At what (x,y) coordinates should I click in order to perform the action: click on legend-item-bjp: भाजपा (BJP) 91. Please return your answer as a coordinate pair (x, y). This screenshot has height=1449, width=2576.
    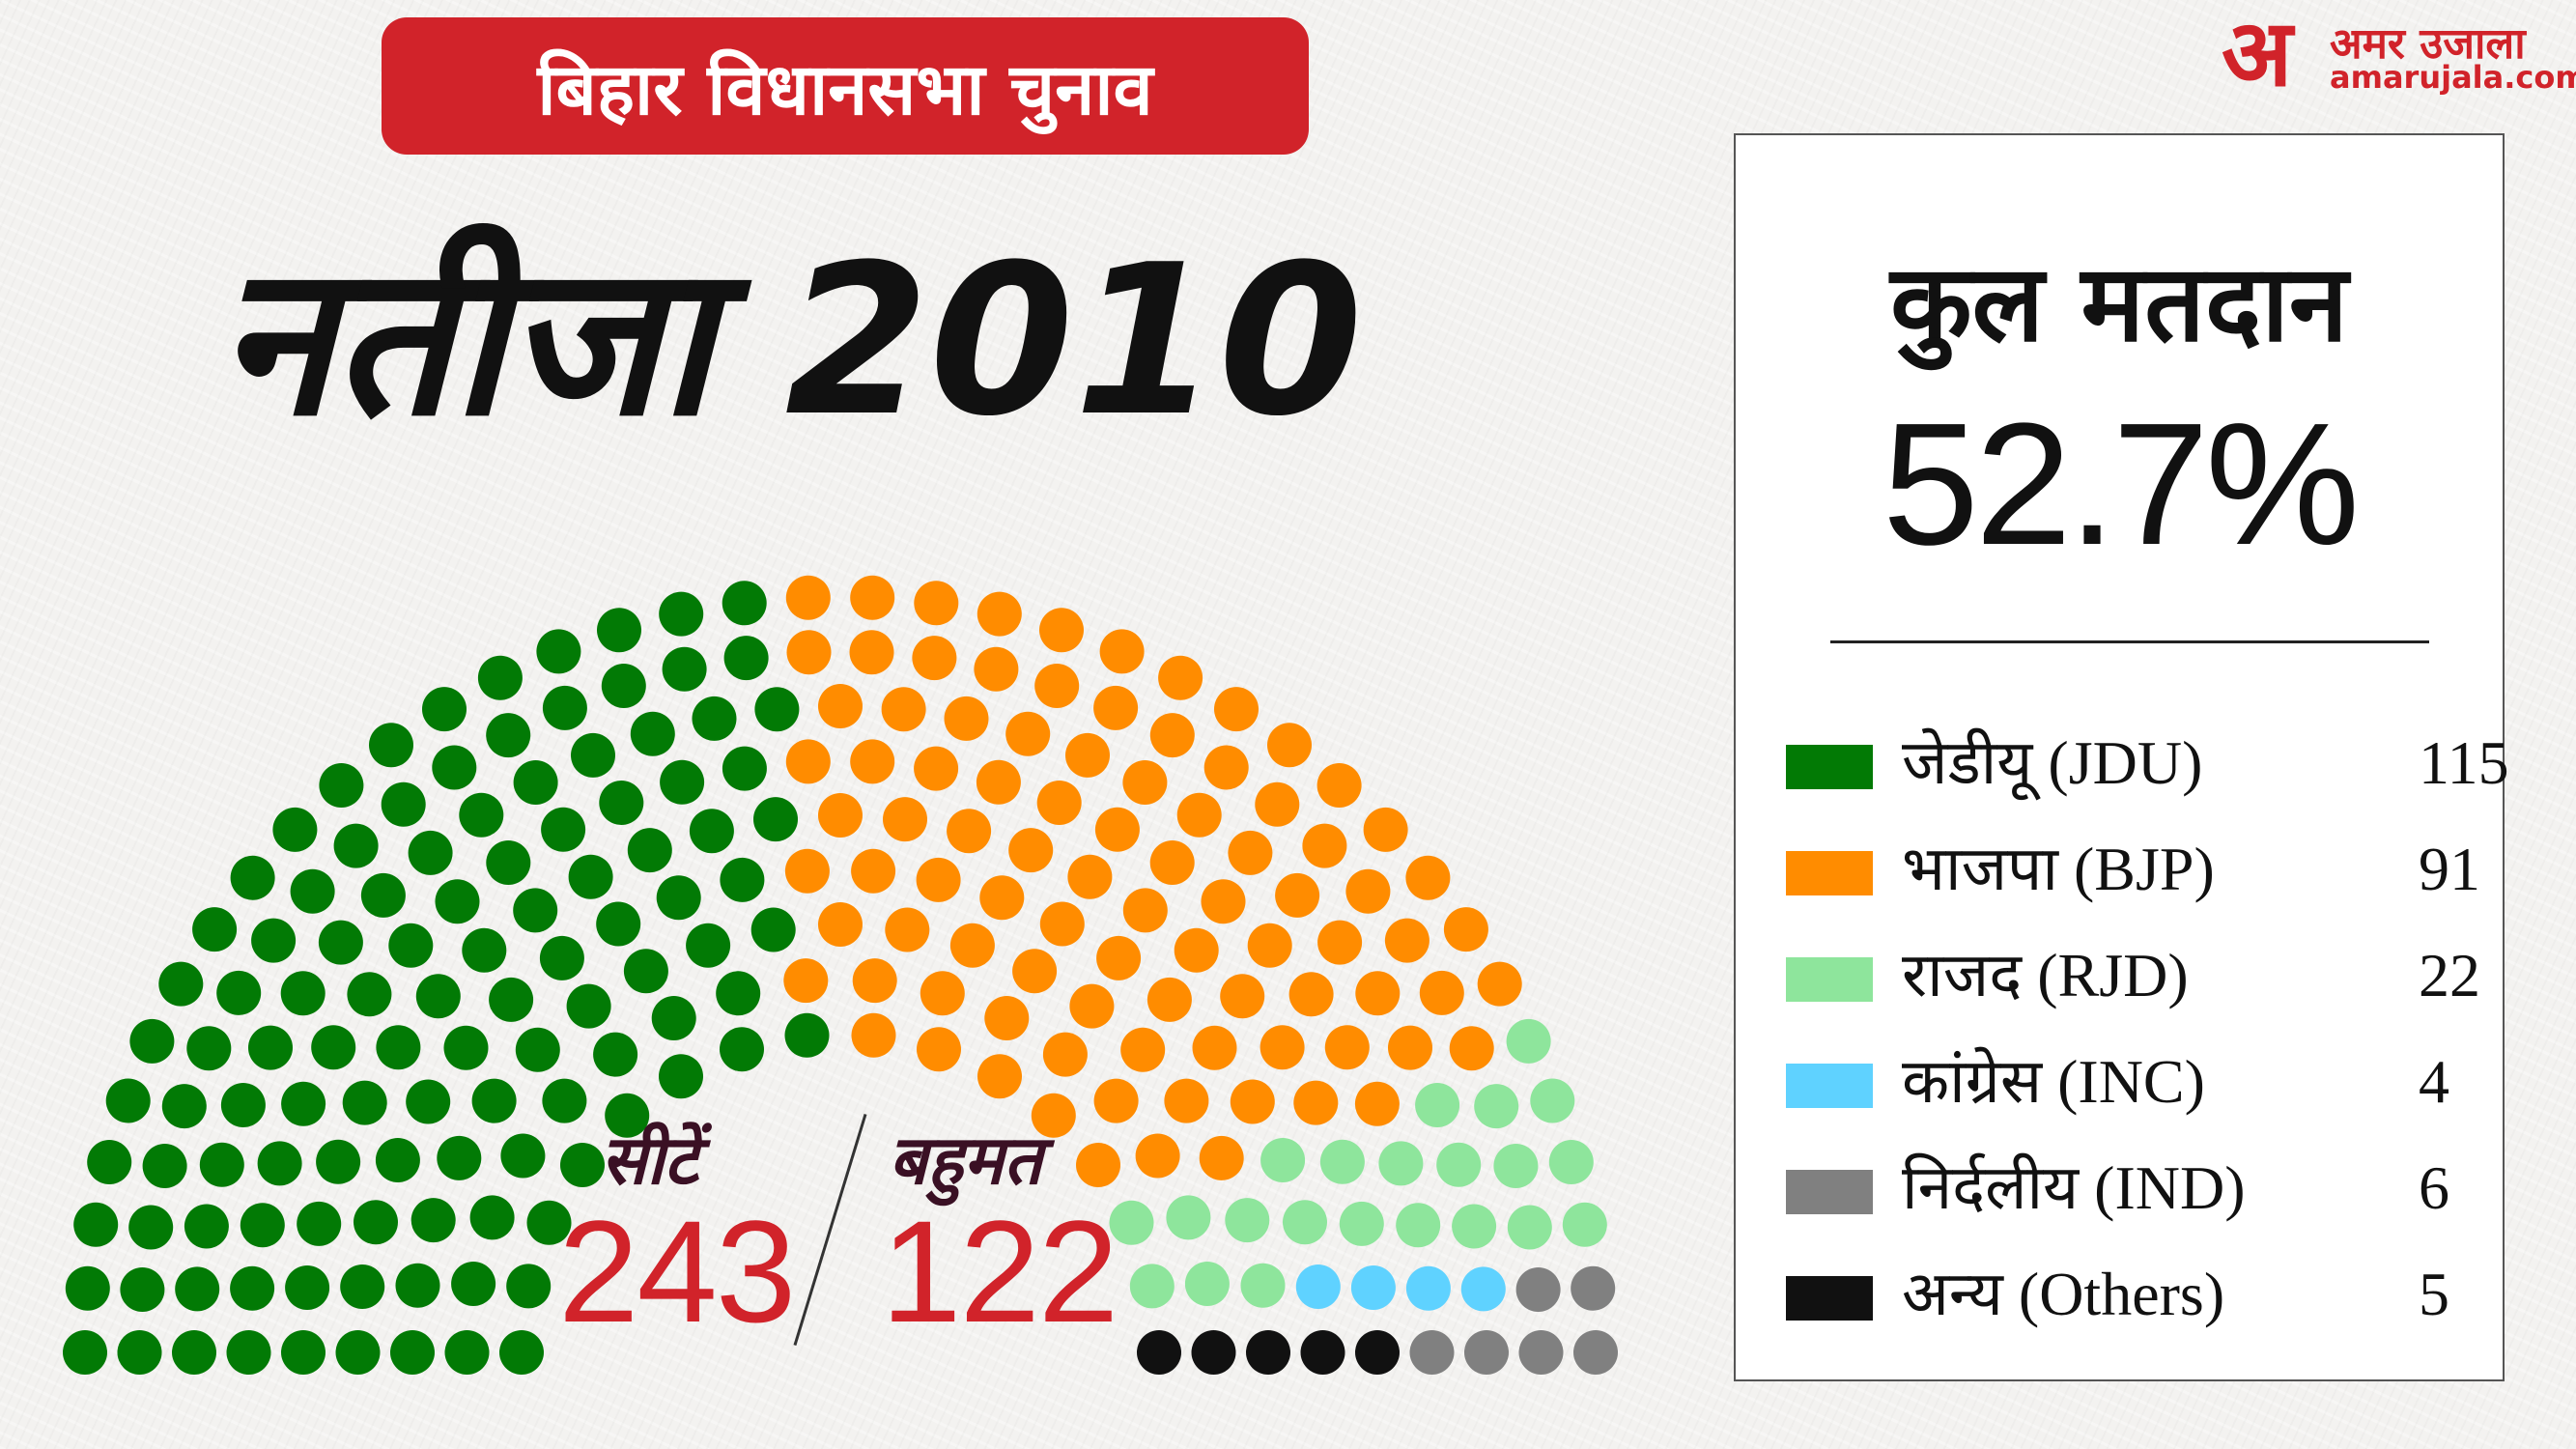
    Looking at the image, I should click on (2133, 869).